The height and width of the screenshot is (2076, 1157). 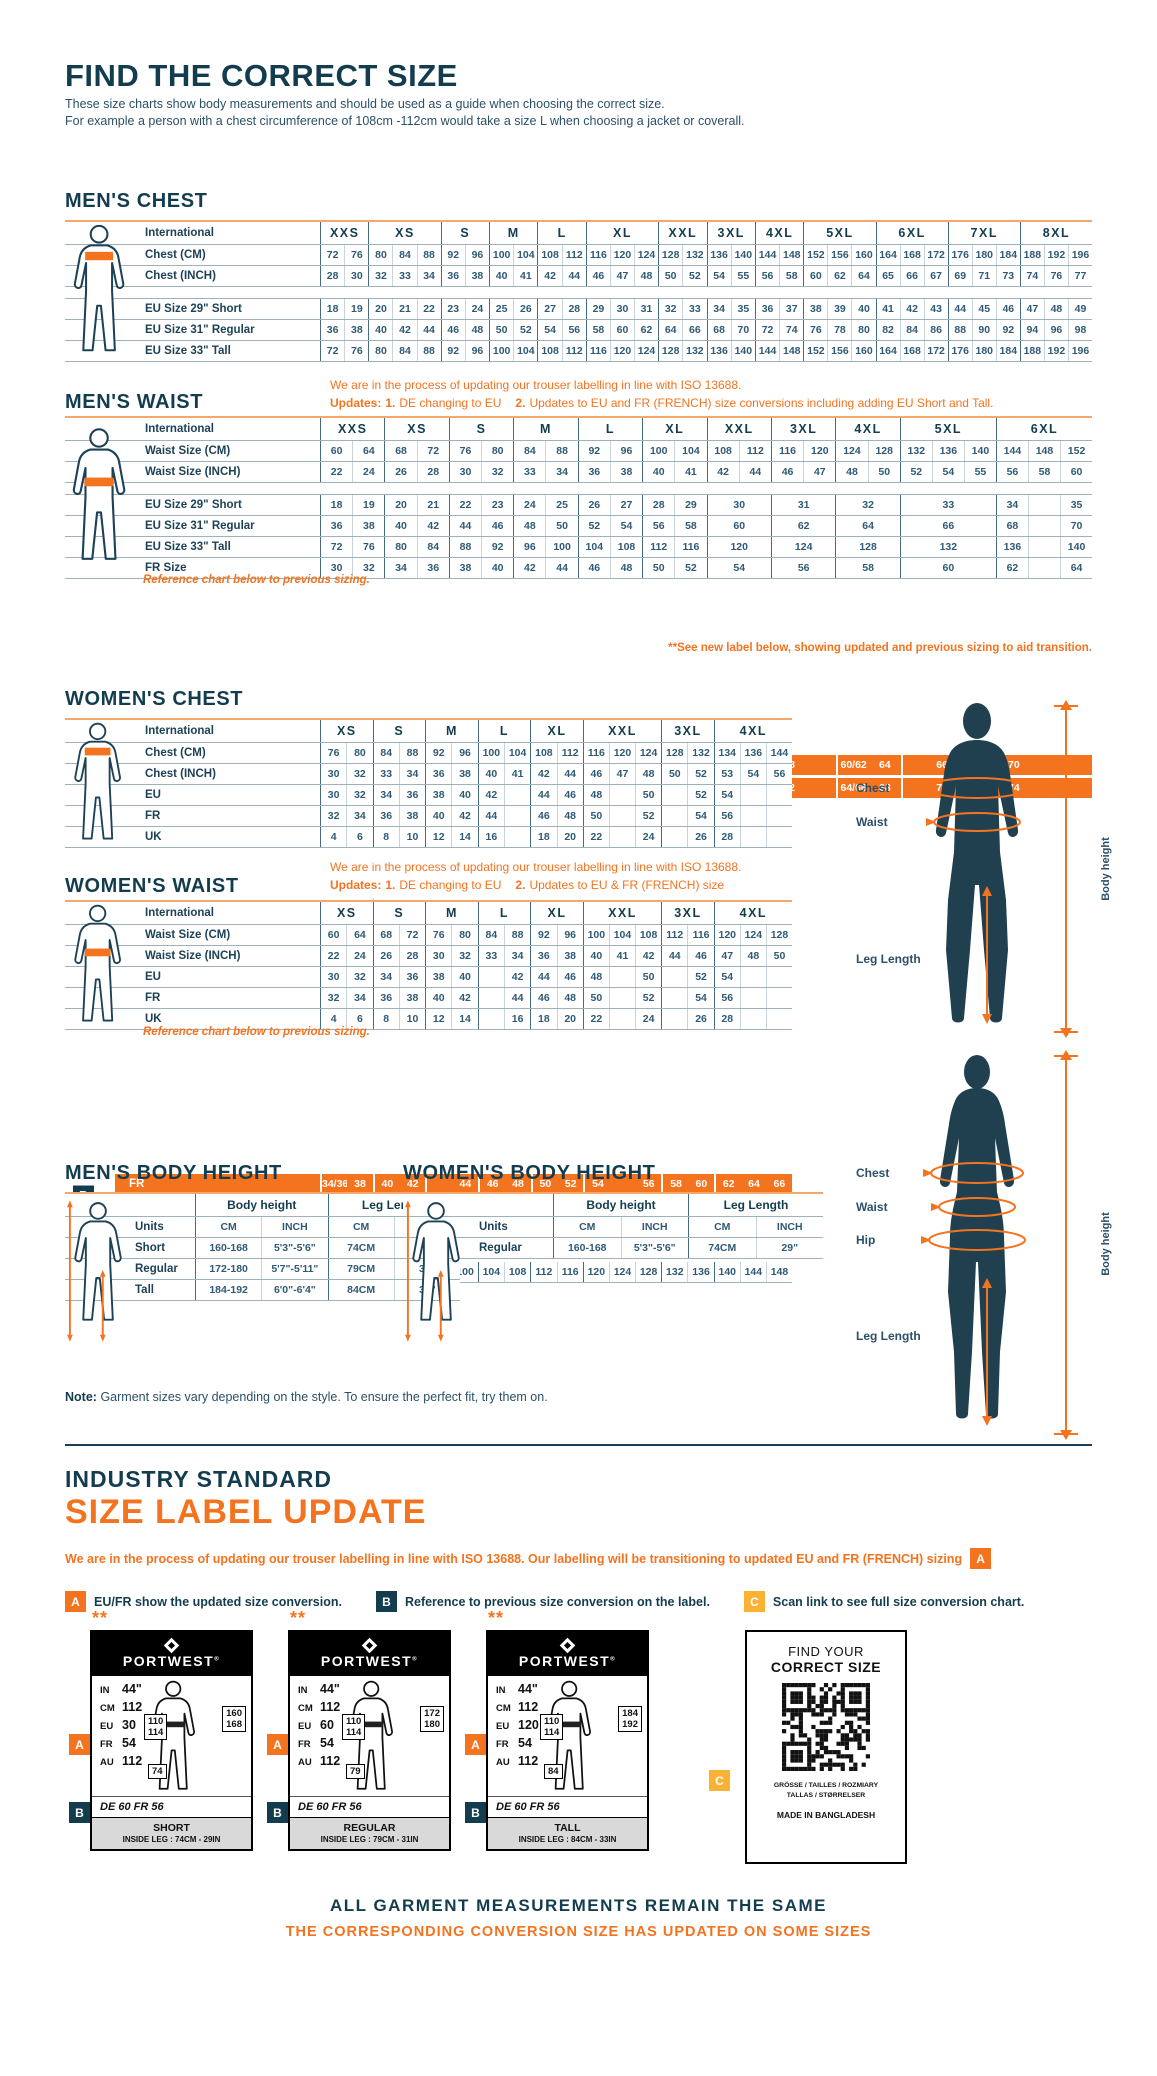 What do you see at coordinates (173, 1173) in the screenshot?
I see `mens-body-height-title: MEN'S BODY HEIGHT` at bounding box center [173, 1173].